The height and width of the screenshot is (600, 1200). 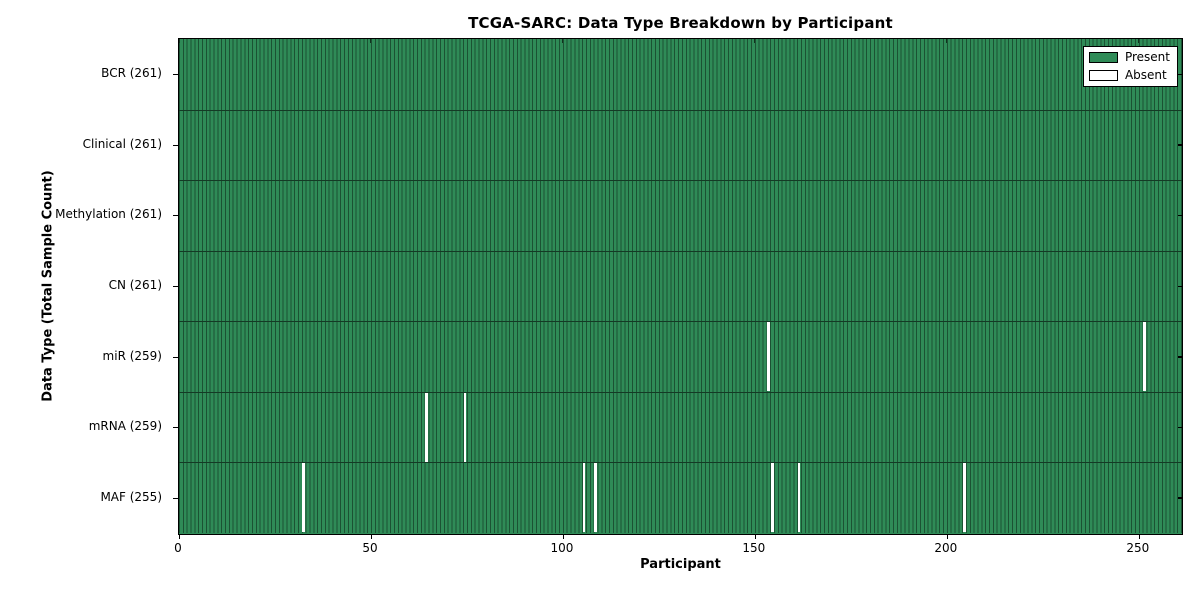 What do you see at coordinates (680, 356) in the screenshot?
I see `data-row-mir` at bounding box center [680, 356].